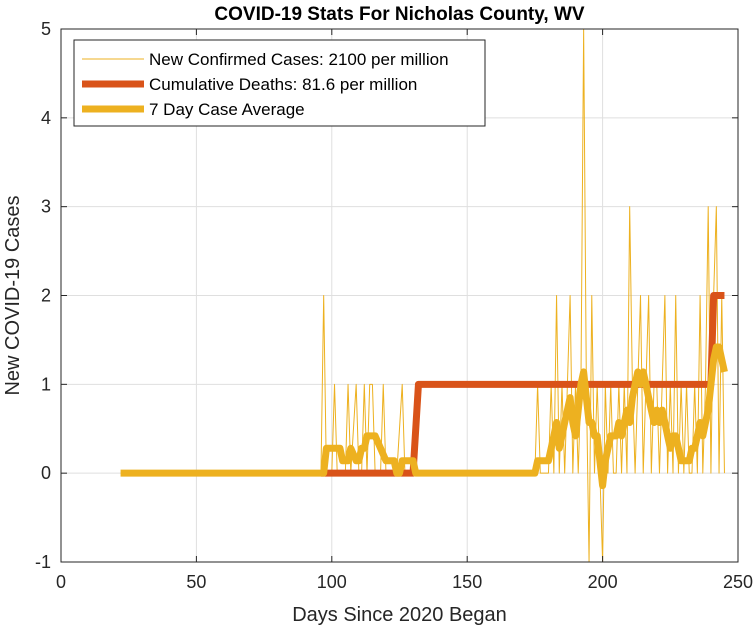 This screenshot has width=756, height=630. I want to click on y-axis-title: New COVID-19 Cases, so click(13, 295).